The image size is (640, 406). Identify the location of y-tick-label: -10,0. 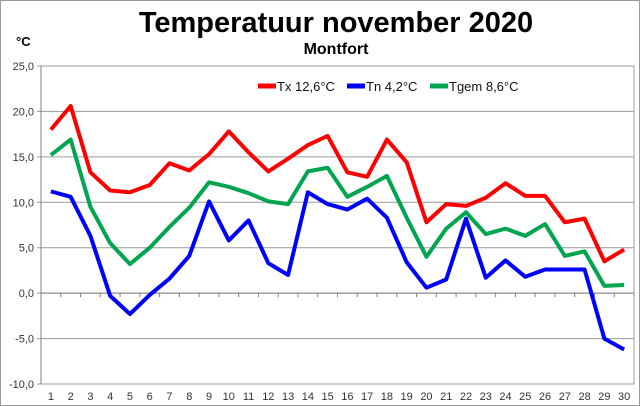
(21, 385).